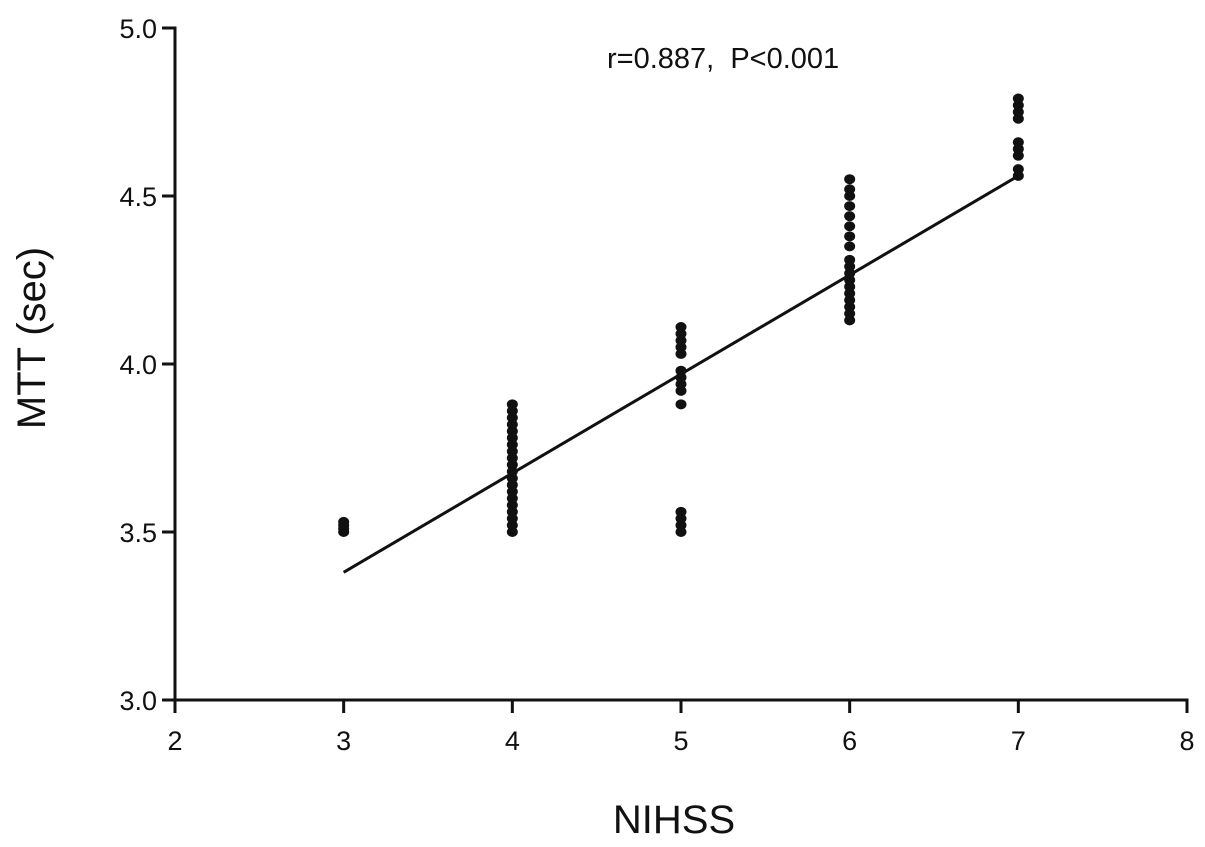 Image resolution: width=1205 pixels, height=847 pixels. What do you see at coordinates (138, 533) in the screenshot?
I see `y-tick-label: 3.5` at bounding box center [138, 533].